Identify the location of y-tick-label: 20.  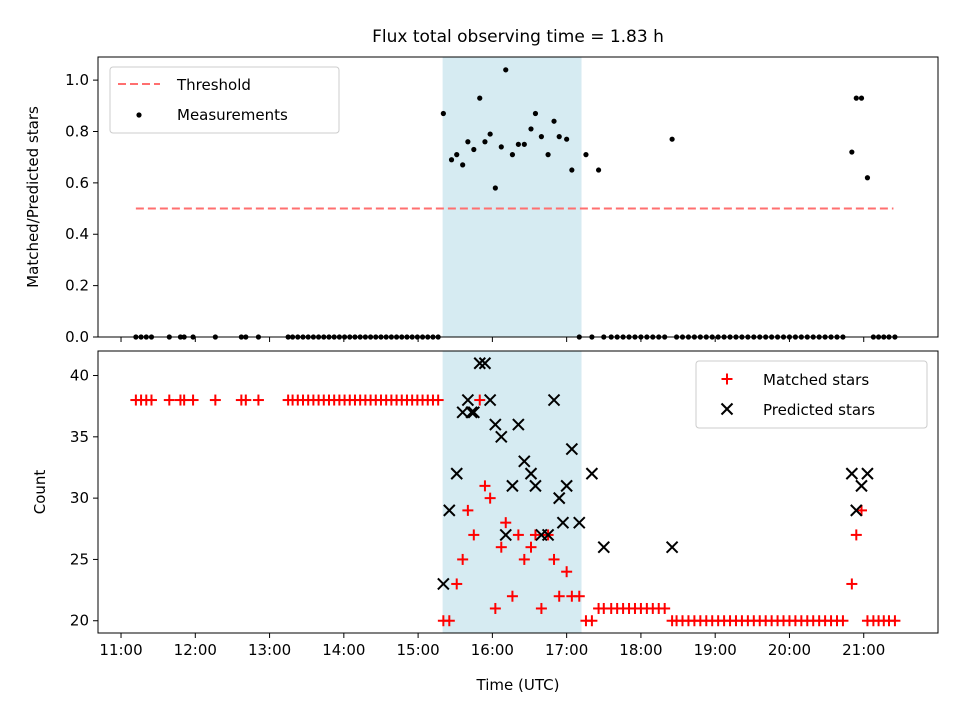
(79, 621).